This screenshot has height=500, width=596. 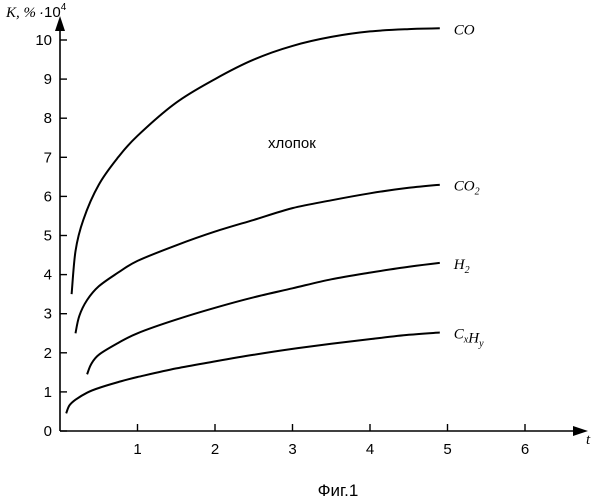 I want to click on x-tick-label: 1, so click(x=137, y=449).